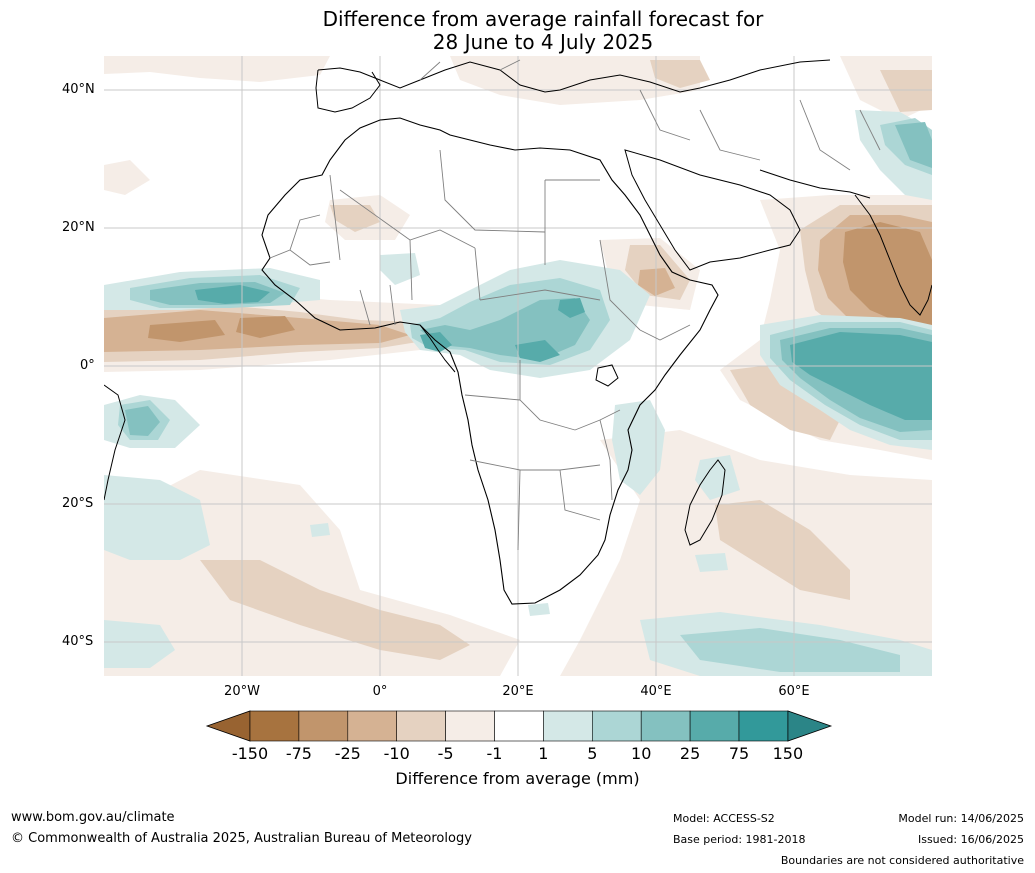 The width and height of the screenshot is (1035, 873). What do you see at coordinates (724, 818) in the screenshot?
I see `footer-model: Model: ACCESS-S2` at bounding box center [724, 818].